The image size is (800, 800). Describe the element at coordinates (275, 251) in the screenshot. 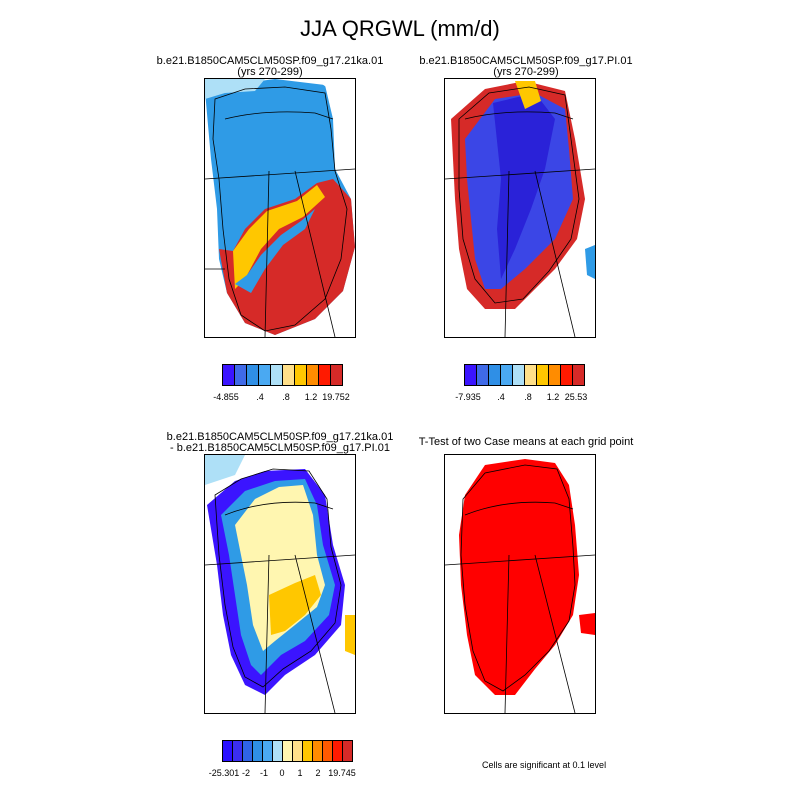

I see `region-blue-interior` at that location.